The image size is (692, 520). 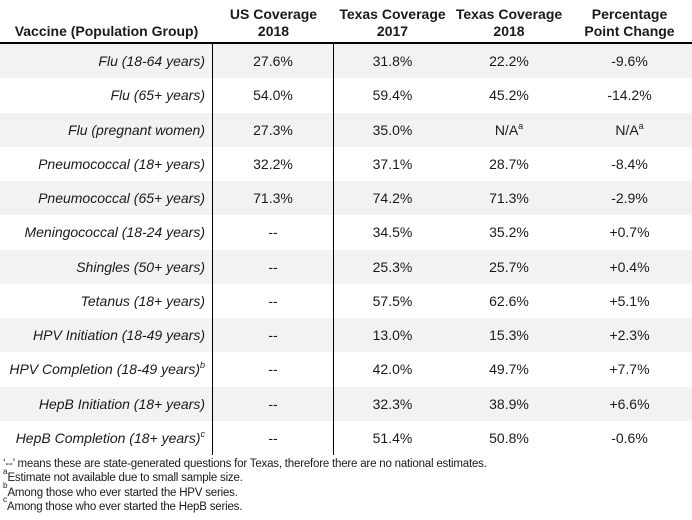 I want to click on value: 59.4%, so click(x=392, y=95).